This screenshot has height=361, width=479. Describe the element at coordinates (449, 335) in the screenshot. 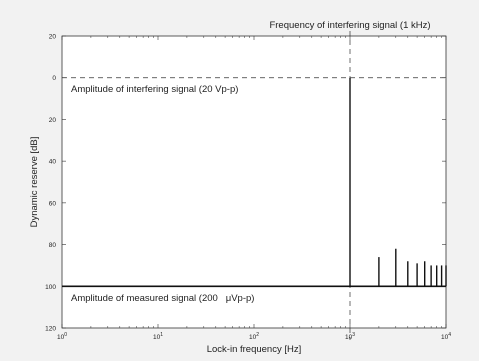

I see `x-tick-exponent: 4` at that location.